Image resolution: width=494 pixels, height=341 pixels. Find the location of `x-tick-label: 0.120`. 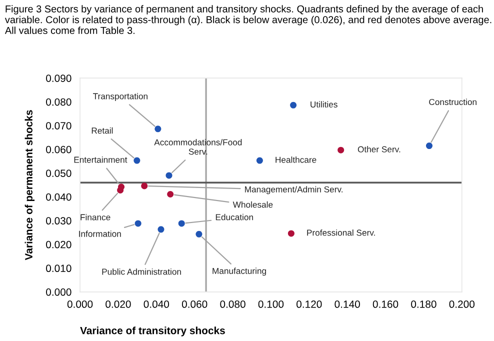

x-tick-label: 0.120 is located at coordinates (309, 304).